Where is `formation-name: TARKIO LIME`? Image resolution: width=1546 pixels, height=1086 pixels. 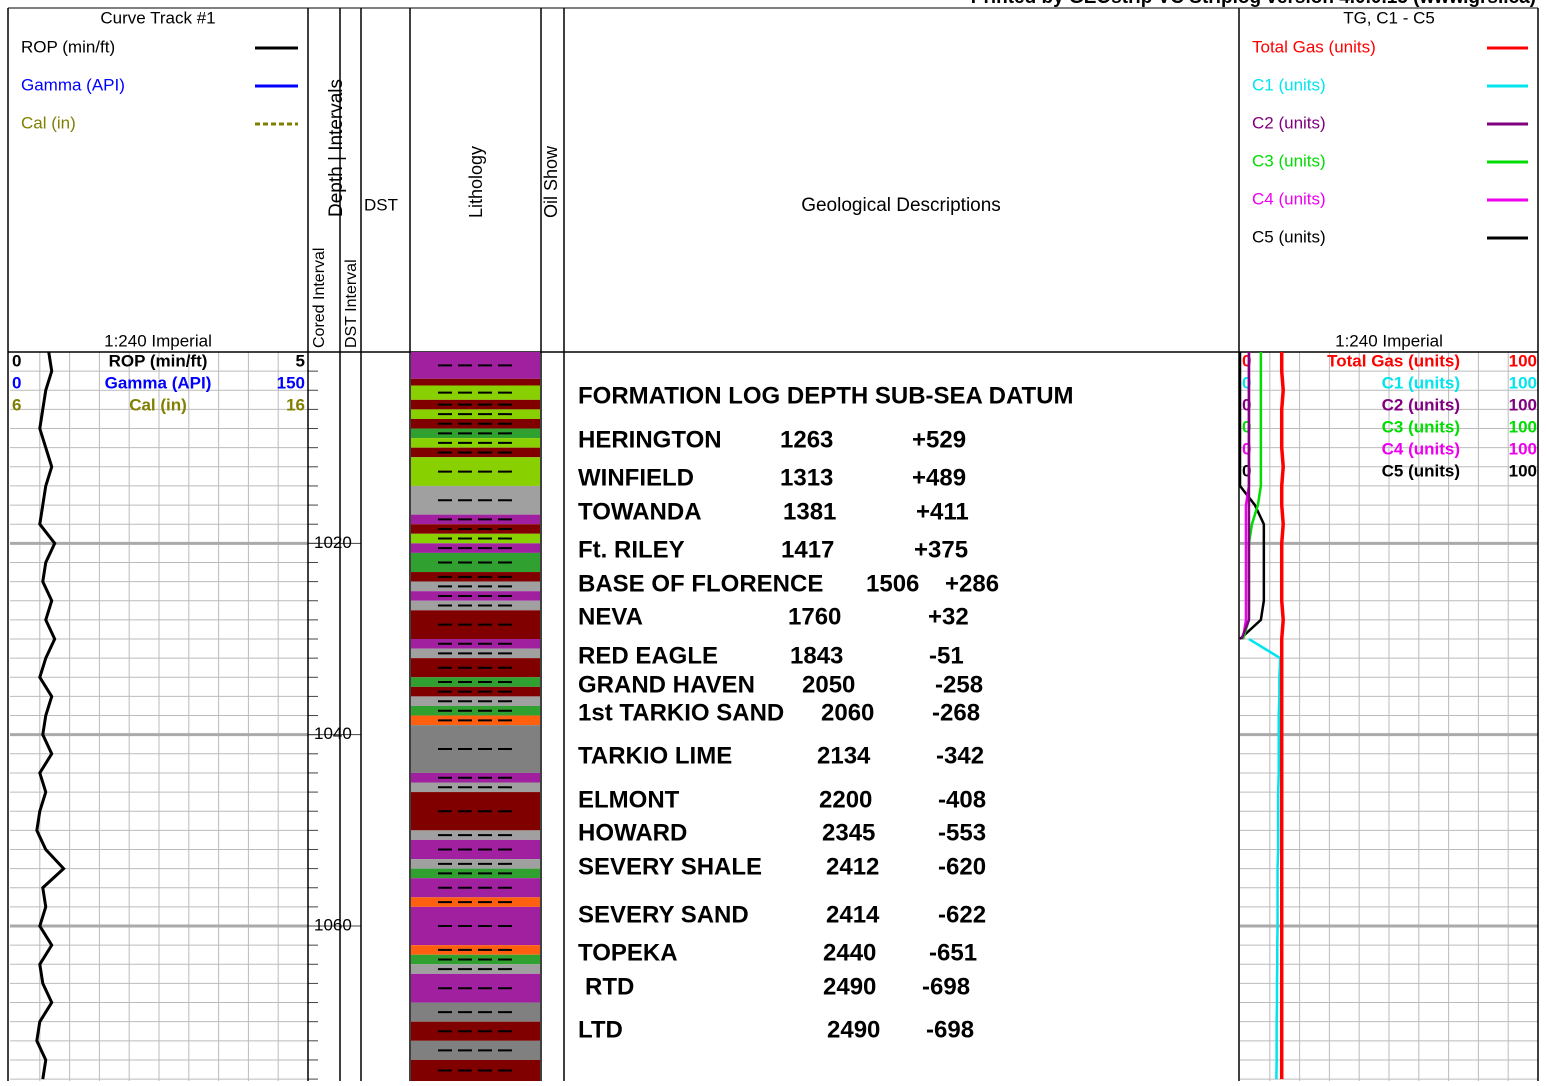
formation-name: TARKIO LIME is located at coordinates (655, 755).